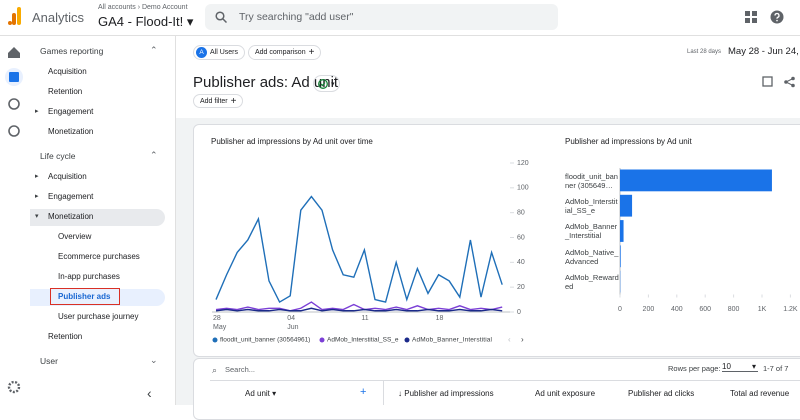 The height and width of the screenshot is (420, 800). What do you see at coordinates (214, 370) in the screenshot?
I see `table-search-icon: ⌕` at bounding box center [214, 370].